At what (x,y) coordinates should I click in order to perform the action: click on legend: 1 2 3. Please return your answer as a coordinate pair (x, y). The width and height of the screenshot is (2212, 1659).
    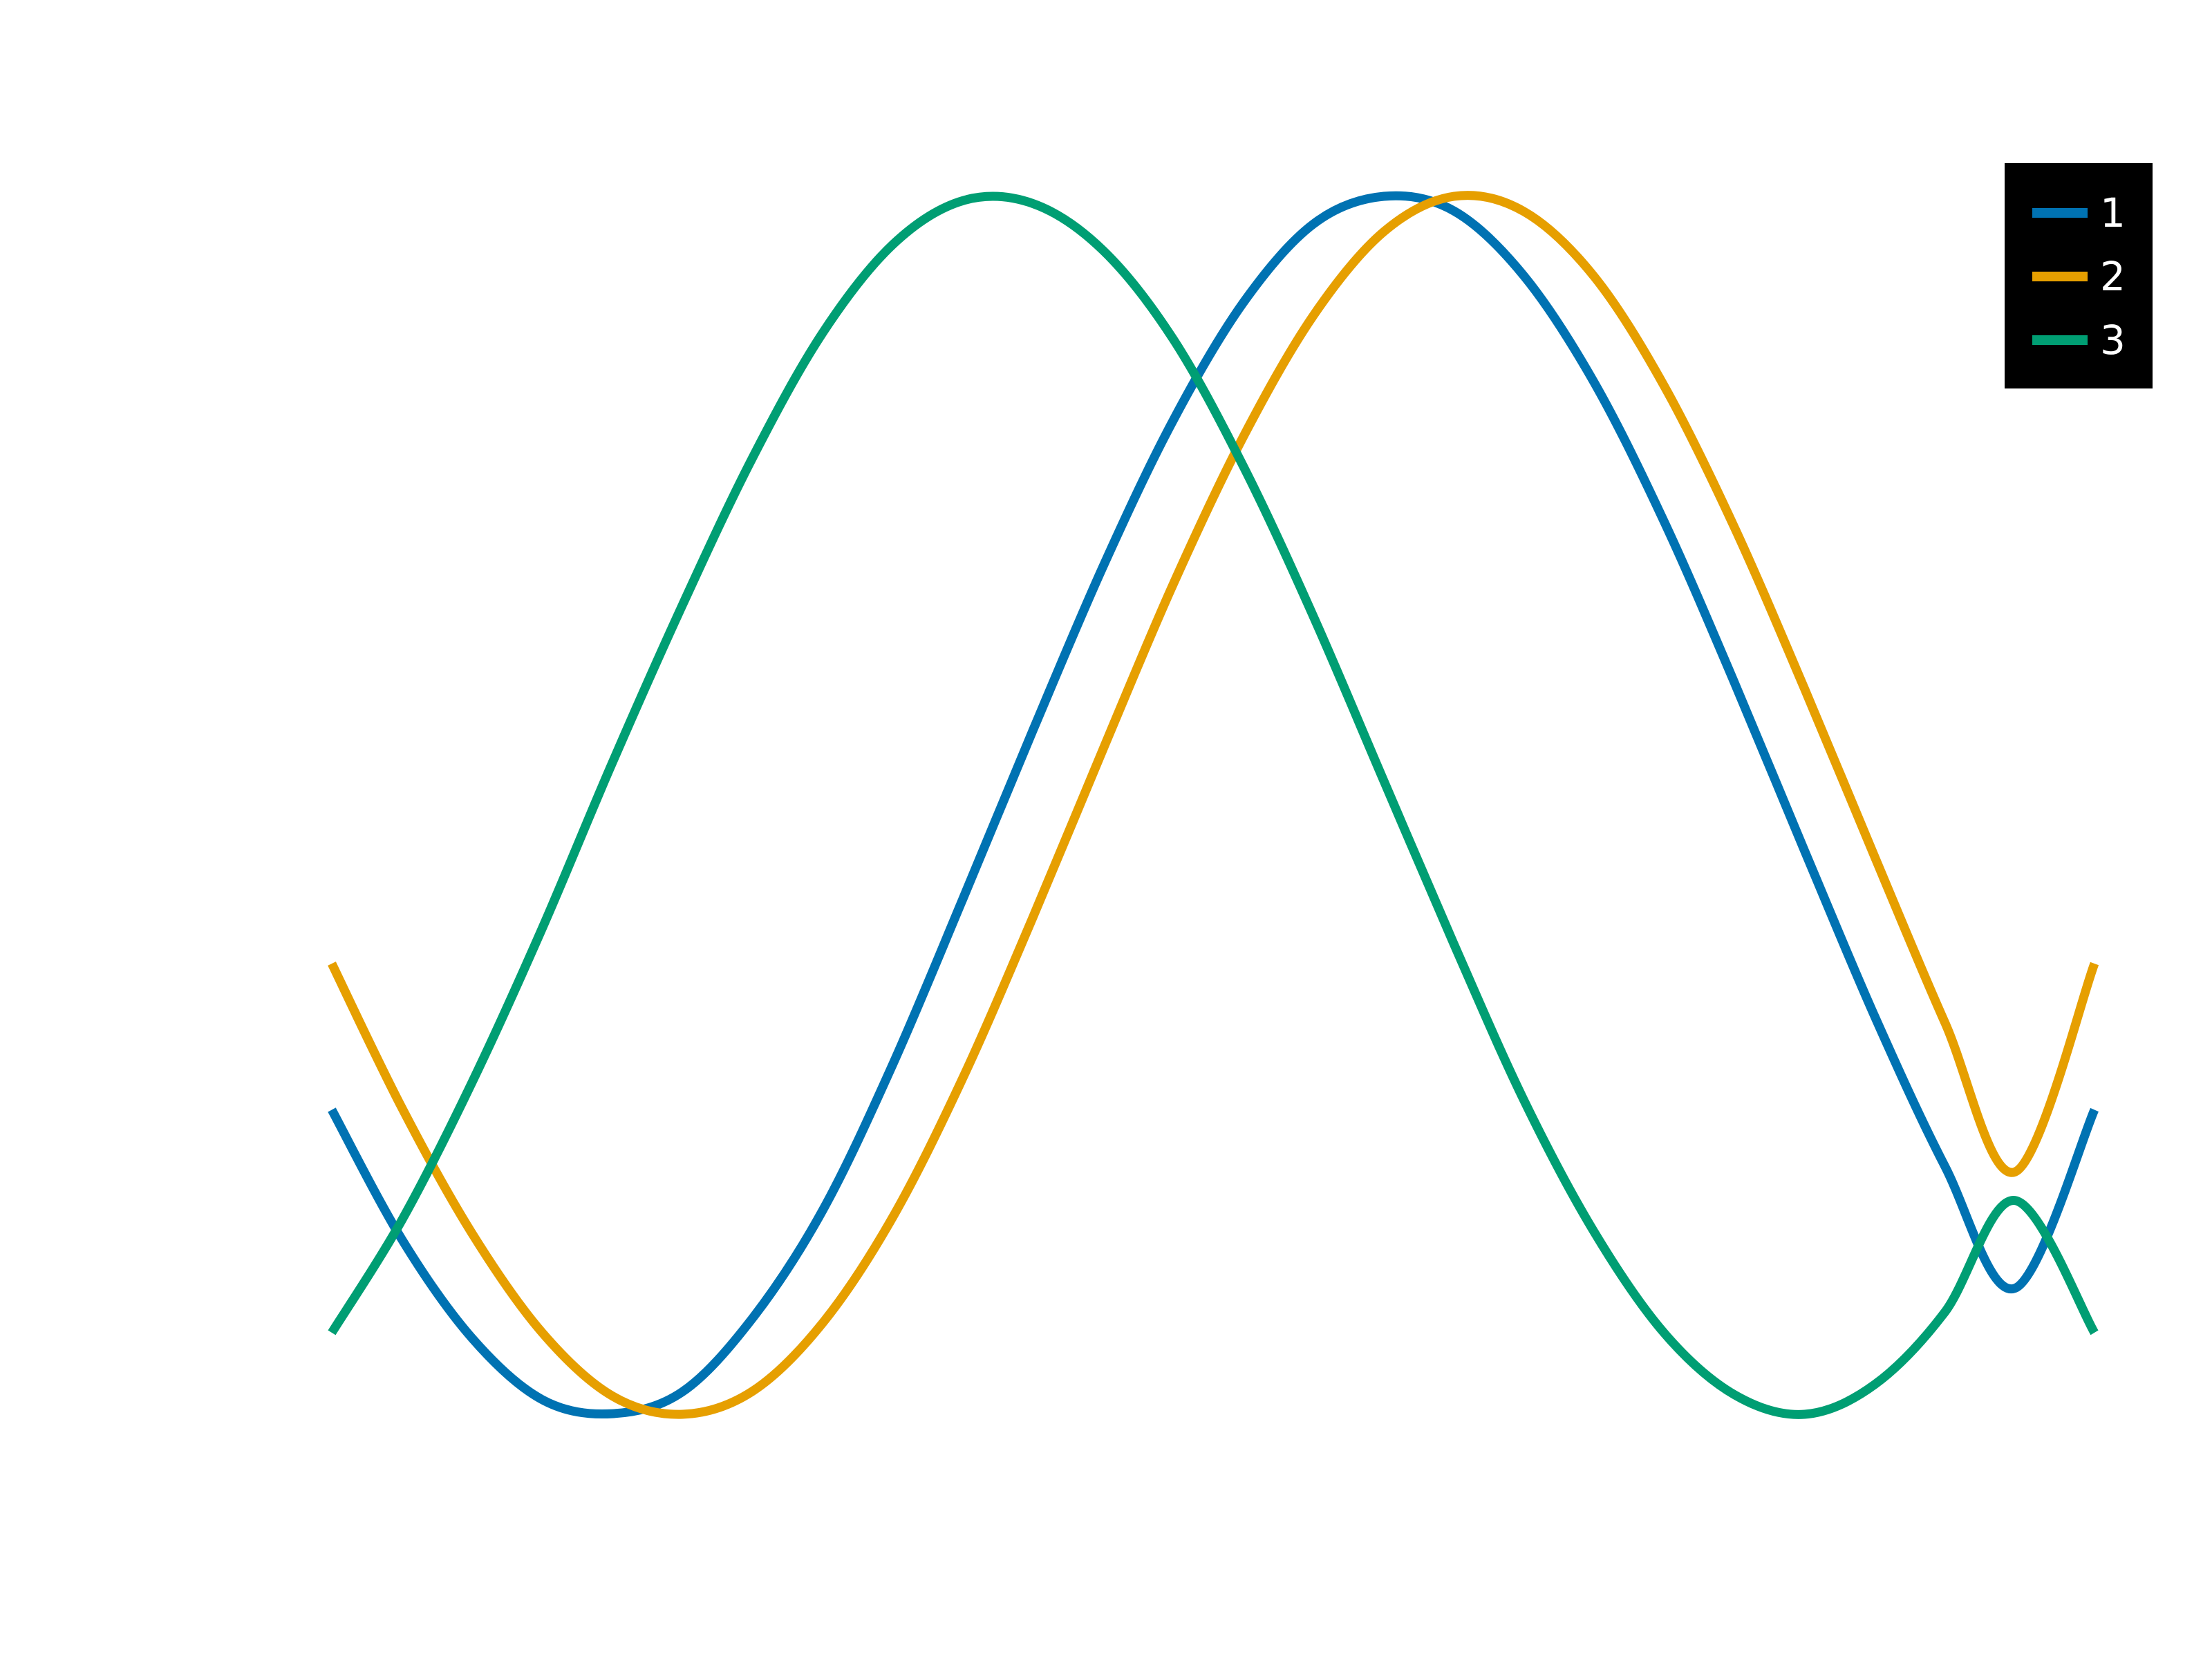
    Looking at the image, I should click on (2079, 275).